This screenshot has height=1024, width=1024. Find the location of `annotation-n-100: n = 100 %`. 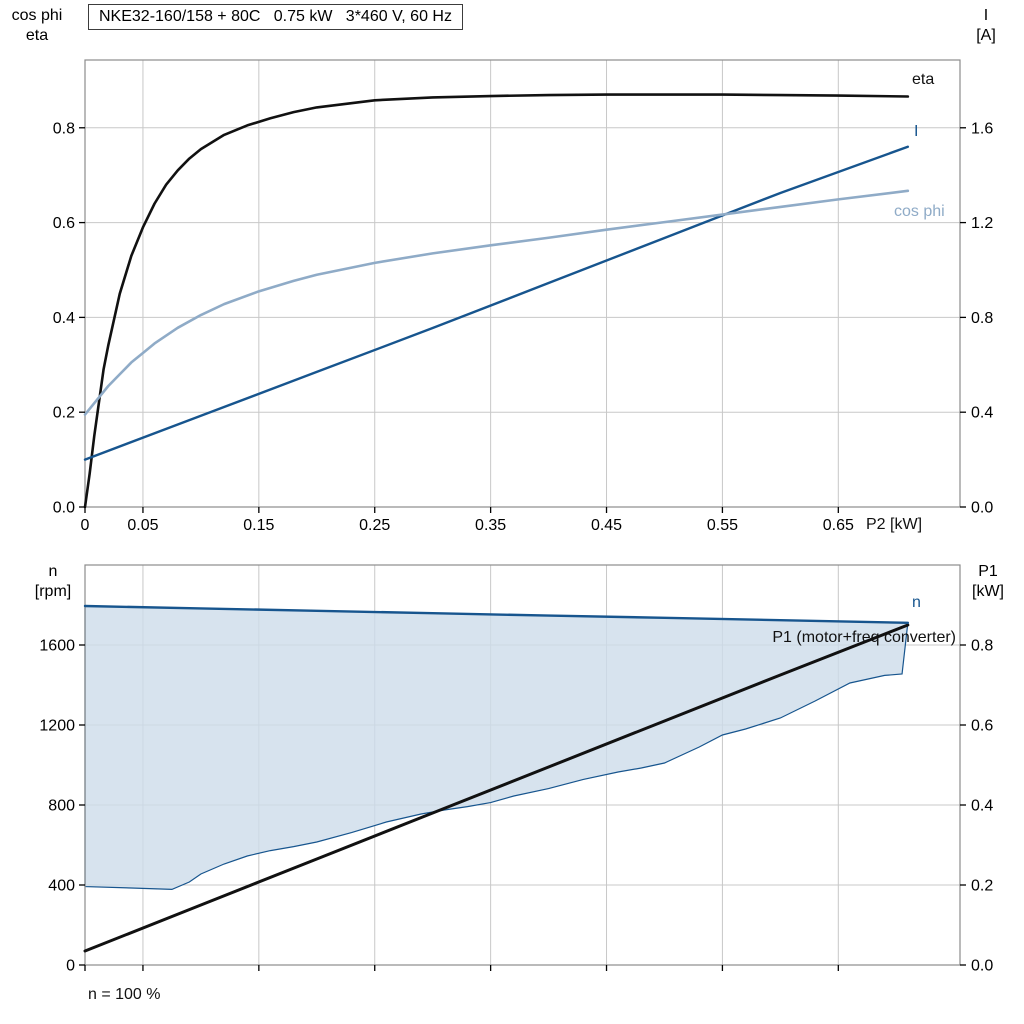

annotation-n-100: n = 100 % is located at coordinates (124, 994).